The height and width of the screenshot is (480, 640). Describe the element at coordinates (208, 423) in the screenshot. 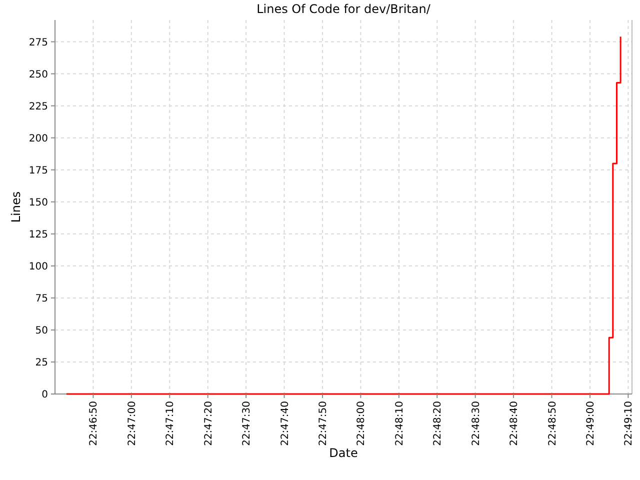

I see `x-tick-label: 22:47:20` at that location.